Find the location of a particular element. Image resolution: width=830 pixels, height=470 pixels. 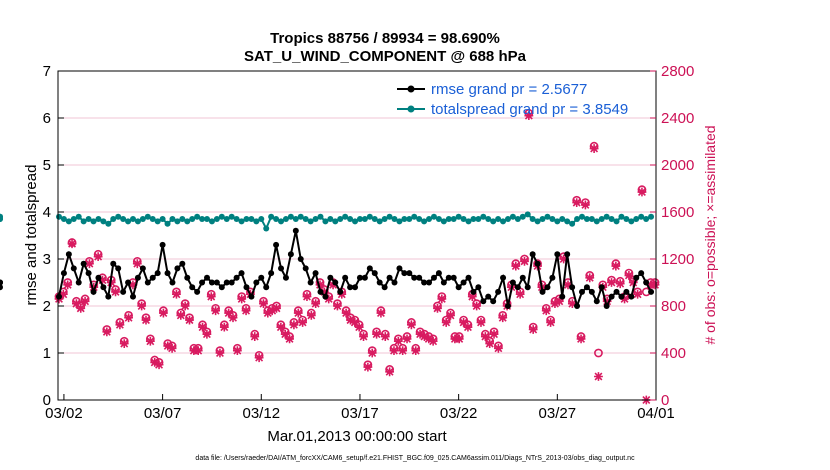

legend-spread-label: totalspread grand pr = 3.8549 is located at coordinates (529, 109).